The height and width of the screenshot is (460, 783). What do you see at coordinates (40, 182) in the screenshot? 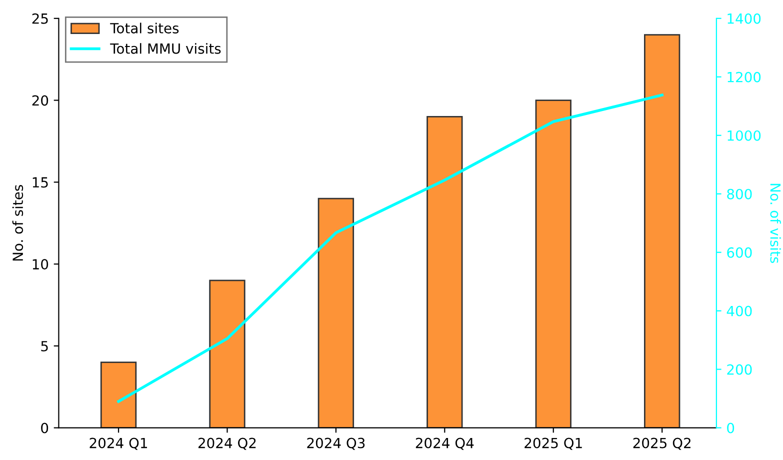
I see `y-tick-label: 15` at bounding box center [40, 182].